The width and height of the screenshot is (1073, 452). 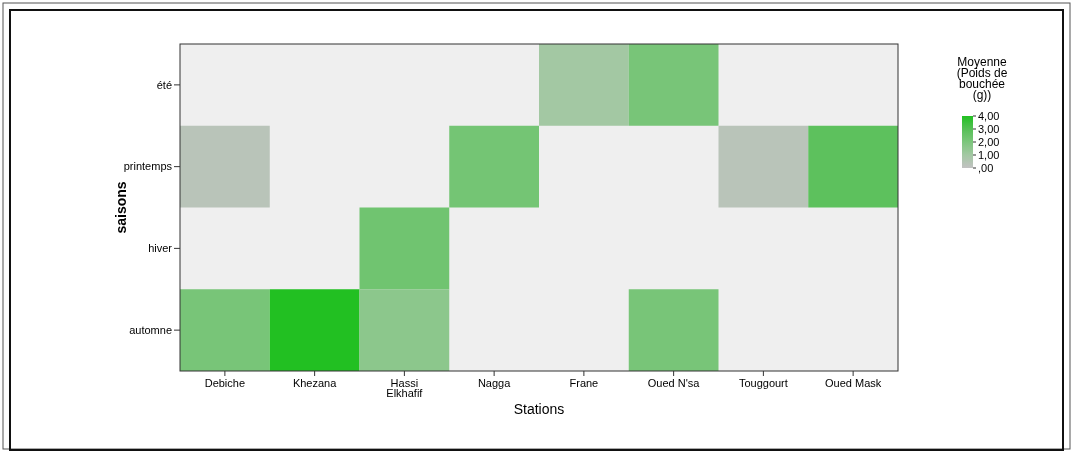 I want to click on x-tick-label: Nagga, so click(x=494, y=383).